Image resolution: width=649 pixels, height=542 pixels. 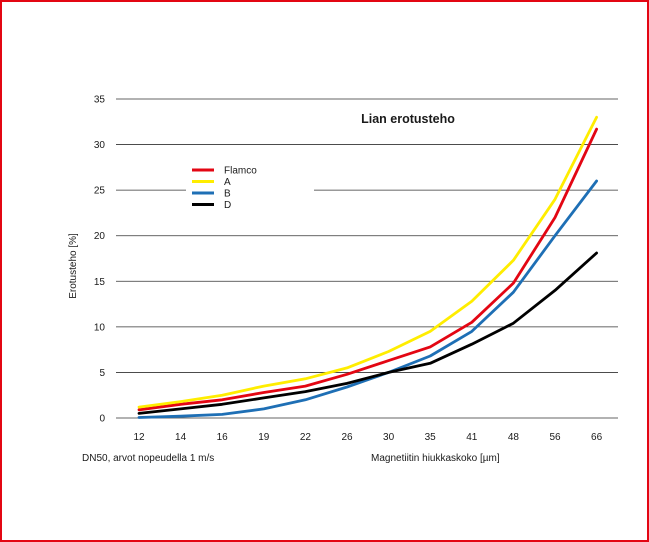 I want to click on title-background, so click(x=409, y=118).